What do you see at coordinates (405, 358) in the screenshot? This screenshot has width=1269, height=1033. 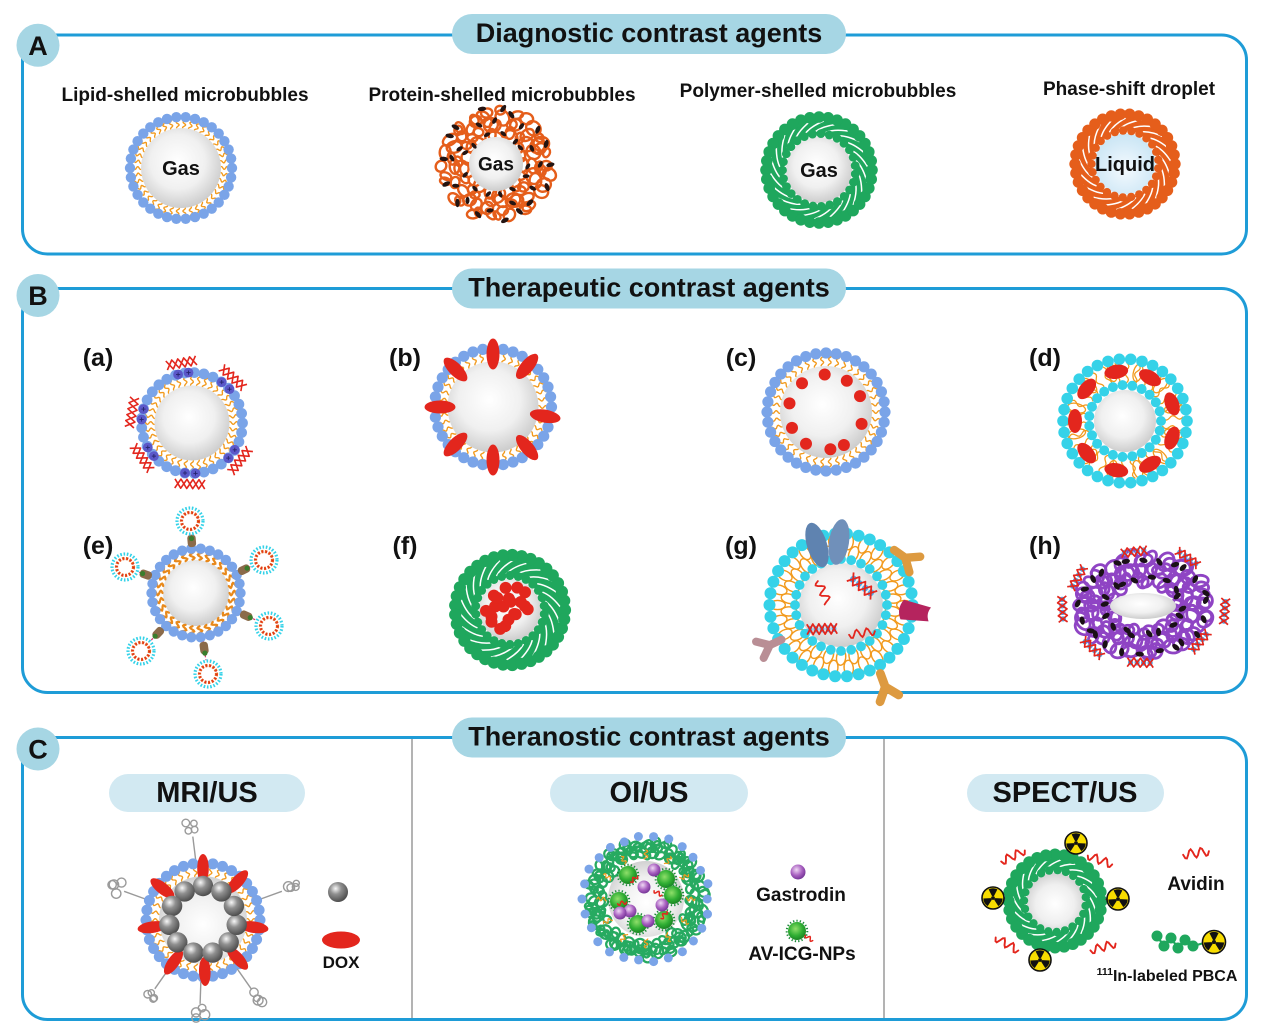 I see `svg-text: (b)` at bounding box center [405, 358].